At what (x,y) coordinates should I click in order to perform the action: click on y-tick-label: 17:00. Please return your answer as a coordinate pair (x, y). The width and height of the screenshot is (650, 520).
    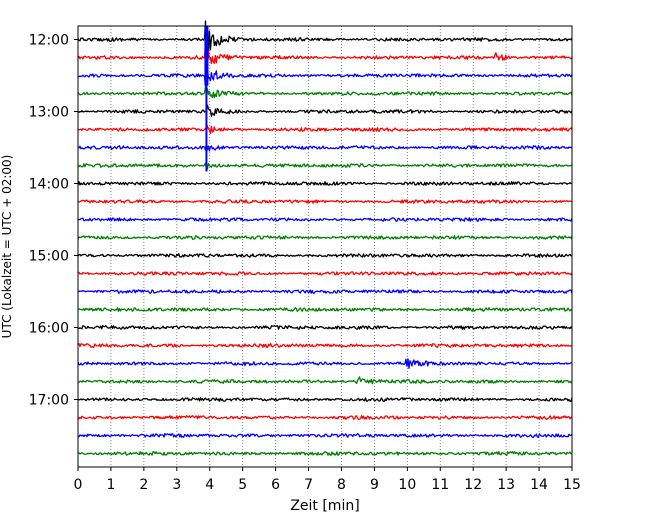
    Looking at the image, I should click on (49, 401).